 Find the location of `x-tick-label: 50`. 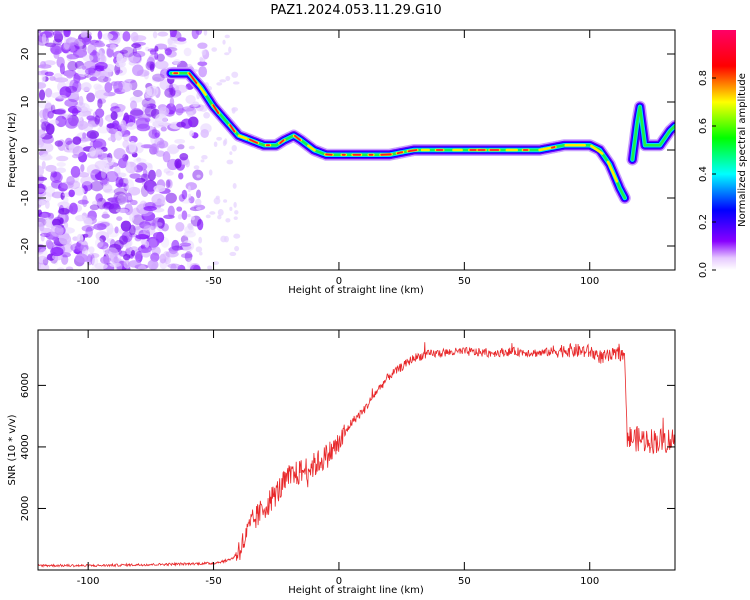

x-tick-label: 50 is located at coordinates (464, 281).